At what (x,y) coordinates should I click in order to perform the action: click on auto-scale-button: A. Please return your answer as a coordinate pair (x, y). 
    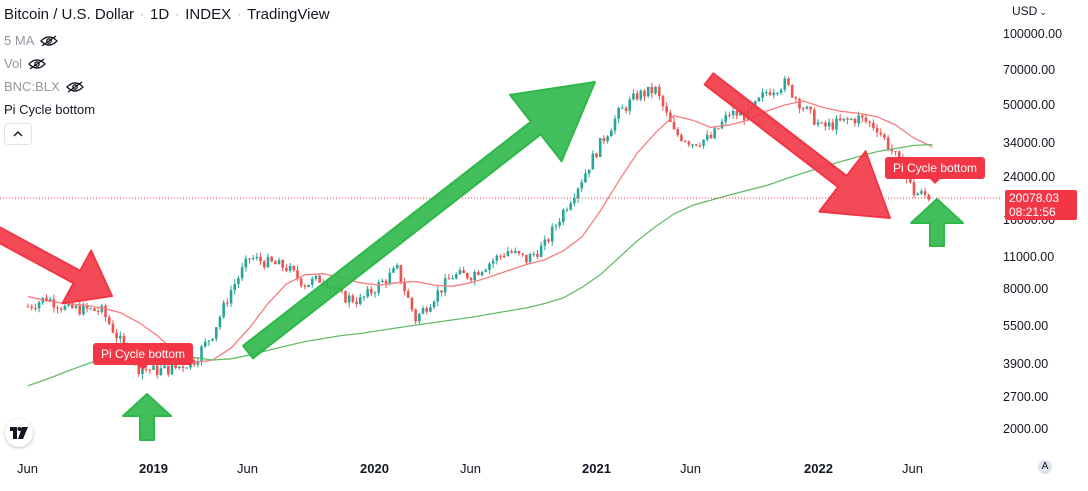
    Looking at the image, I should click on (1045, 467).